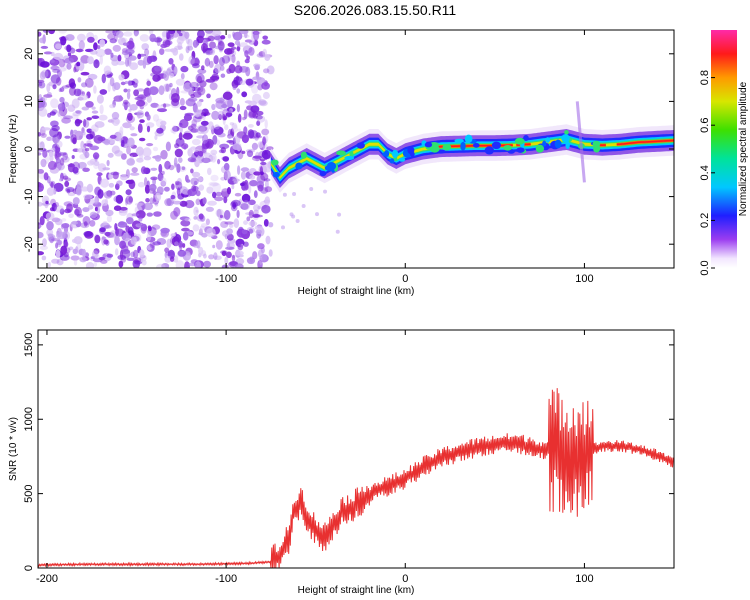 Image resolution: width=750 pixels, height=600 pixels. What do you see at coordinates (584, 279) in the screenshot?
I see `spectrogram-x-tick-label: 100` at bounding box center [584, 279].